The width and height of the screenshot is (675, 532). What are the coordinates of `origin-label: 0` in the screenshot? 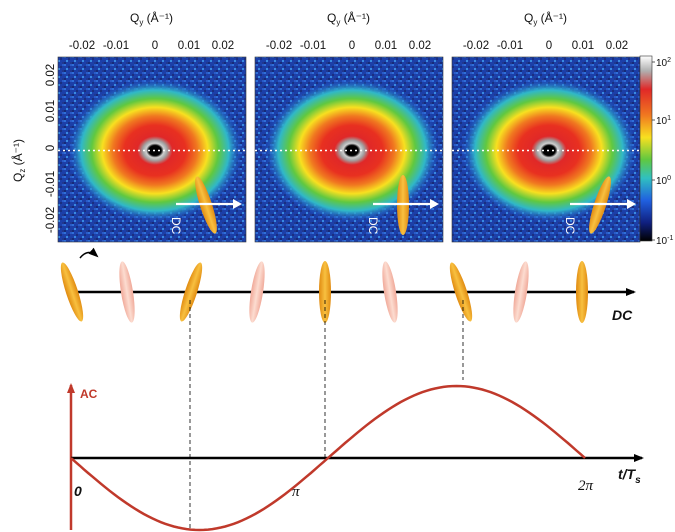 It's located at (78, 491).